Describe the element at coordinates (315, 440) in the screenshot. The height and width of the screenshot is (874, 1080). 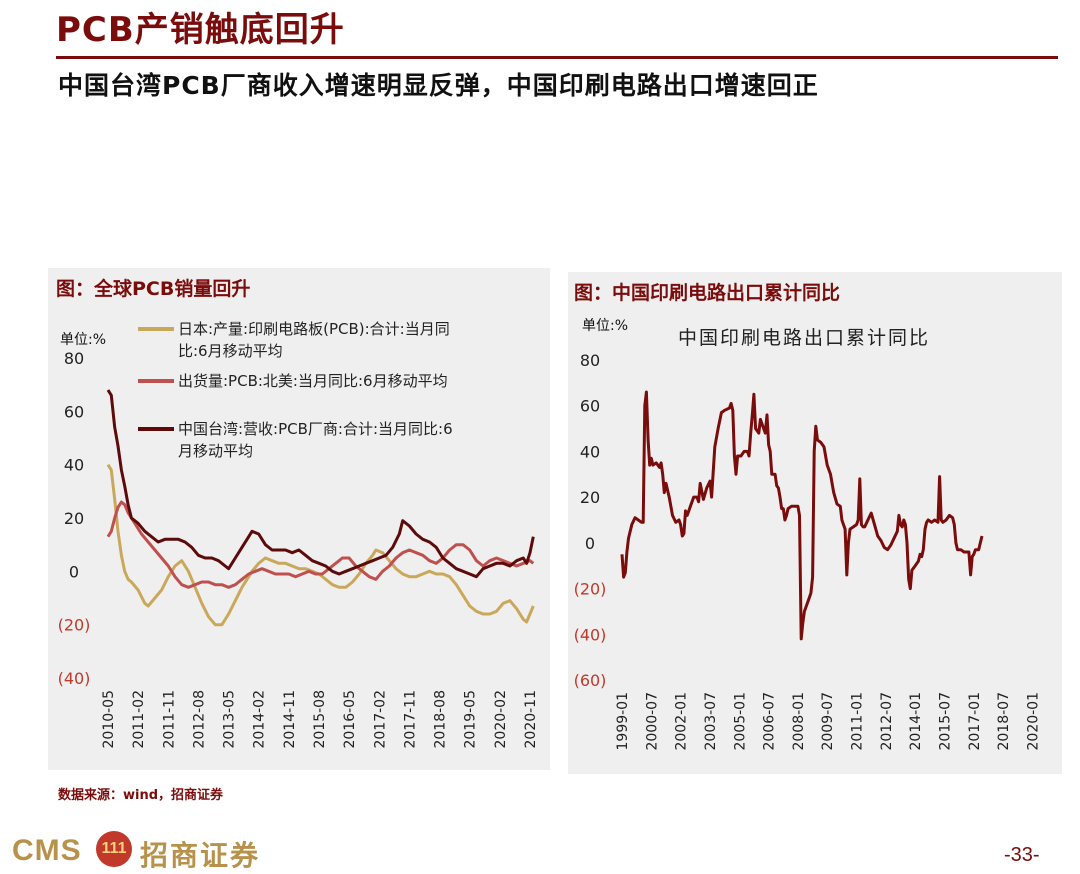
I see `legend-label-3: 中国台湾:营收:PCB厂商:合计:当月同比:6 月移动平均` at that location.